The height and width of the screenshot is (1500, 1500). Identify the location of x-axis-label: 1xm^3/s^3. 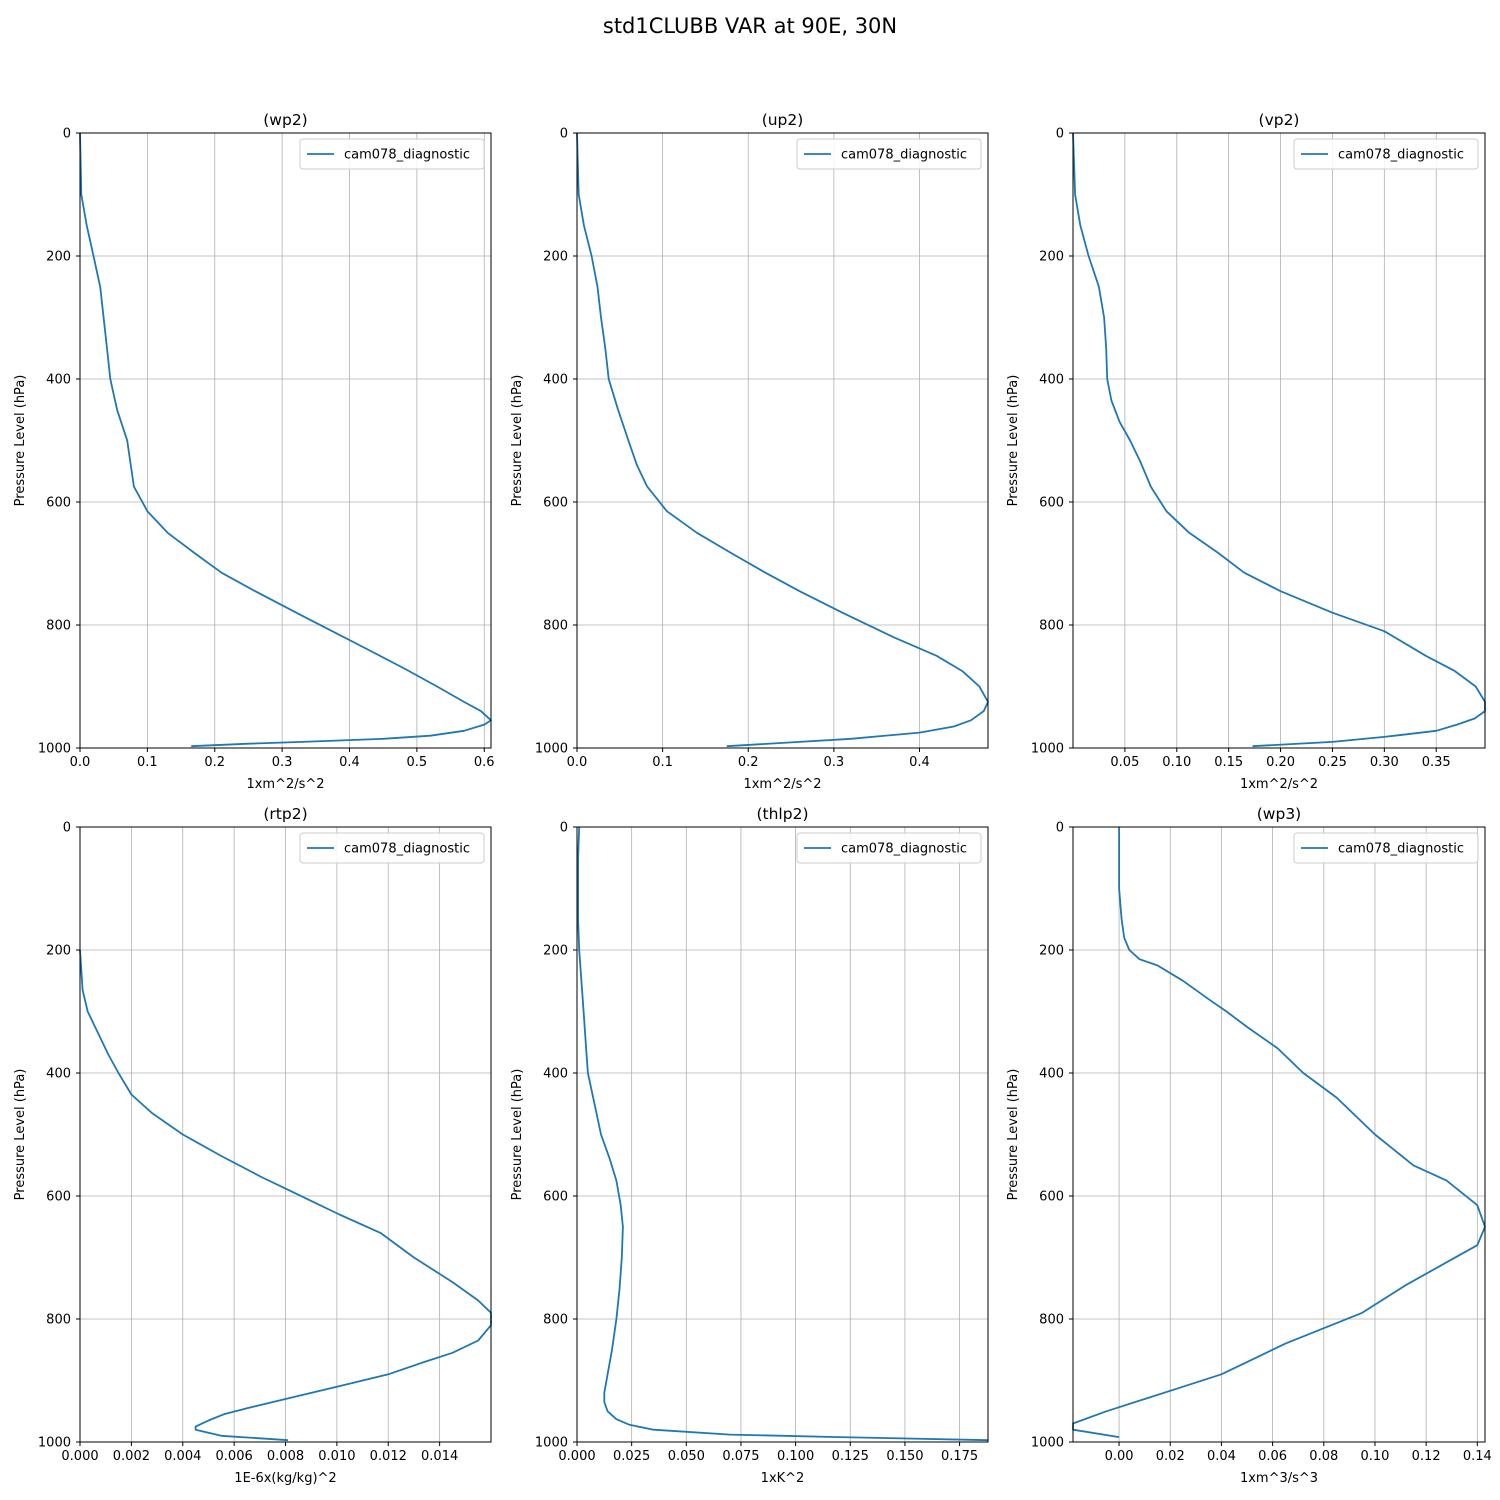
(1279, 1478).